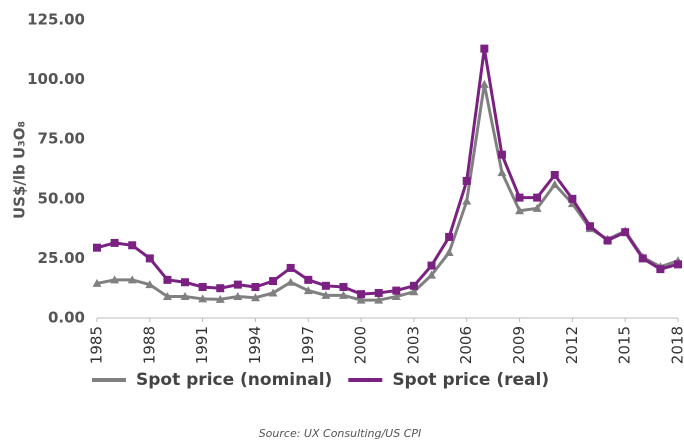  What do you see at coordinates (61, 258) in the screenshot?
I see `y-tick-label: 25.00` at bounding box center [61, 258].